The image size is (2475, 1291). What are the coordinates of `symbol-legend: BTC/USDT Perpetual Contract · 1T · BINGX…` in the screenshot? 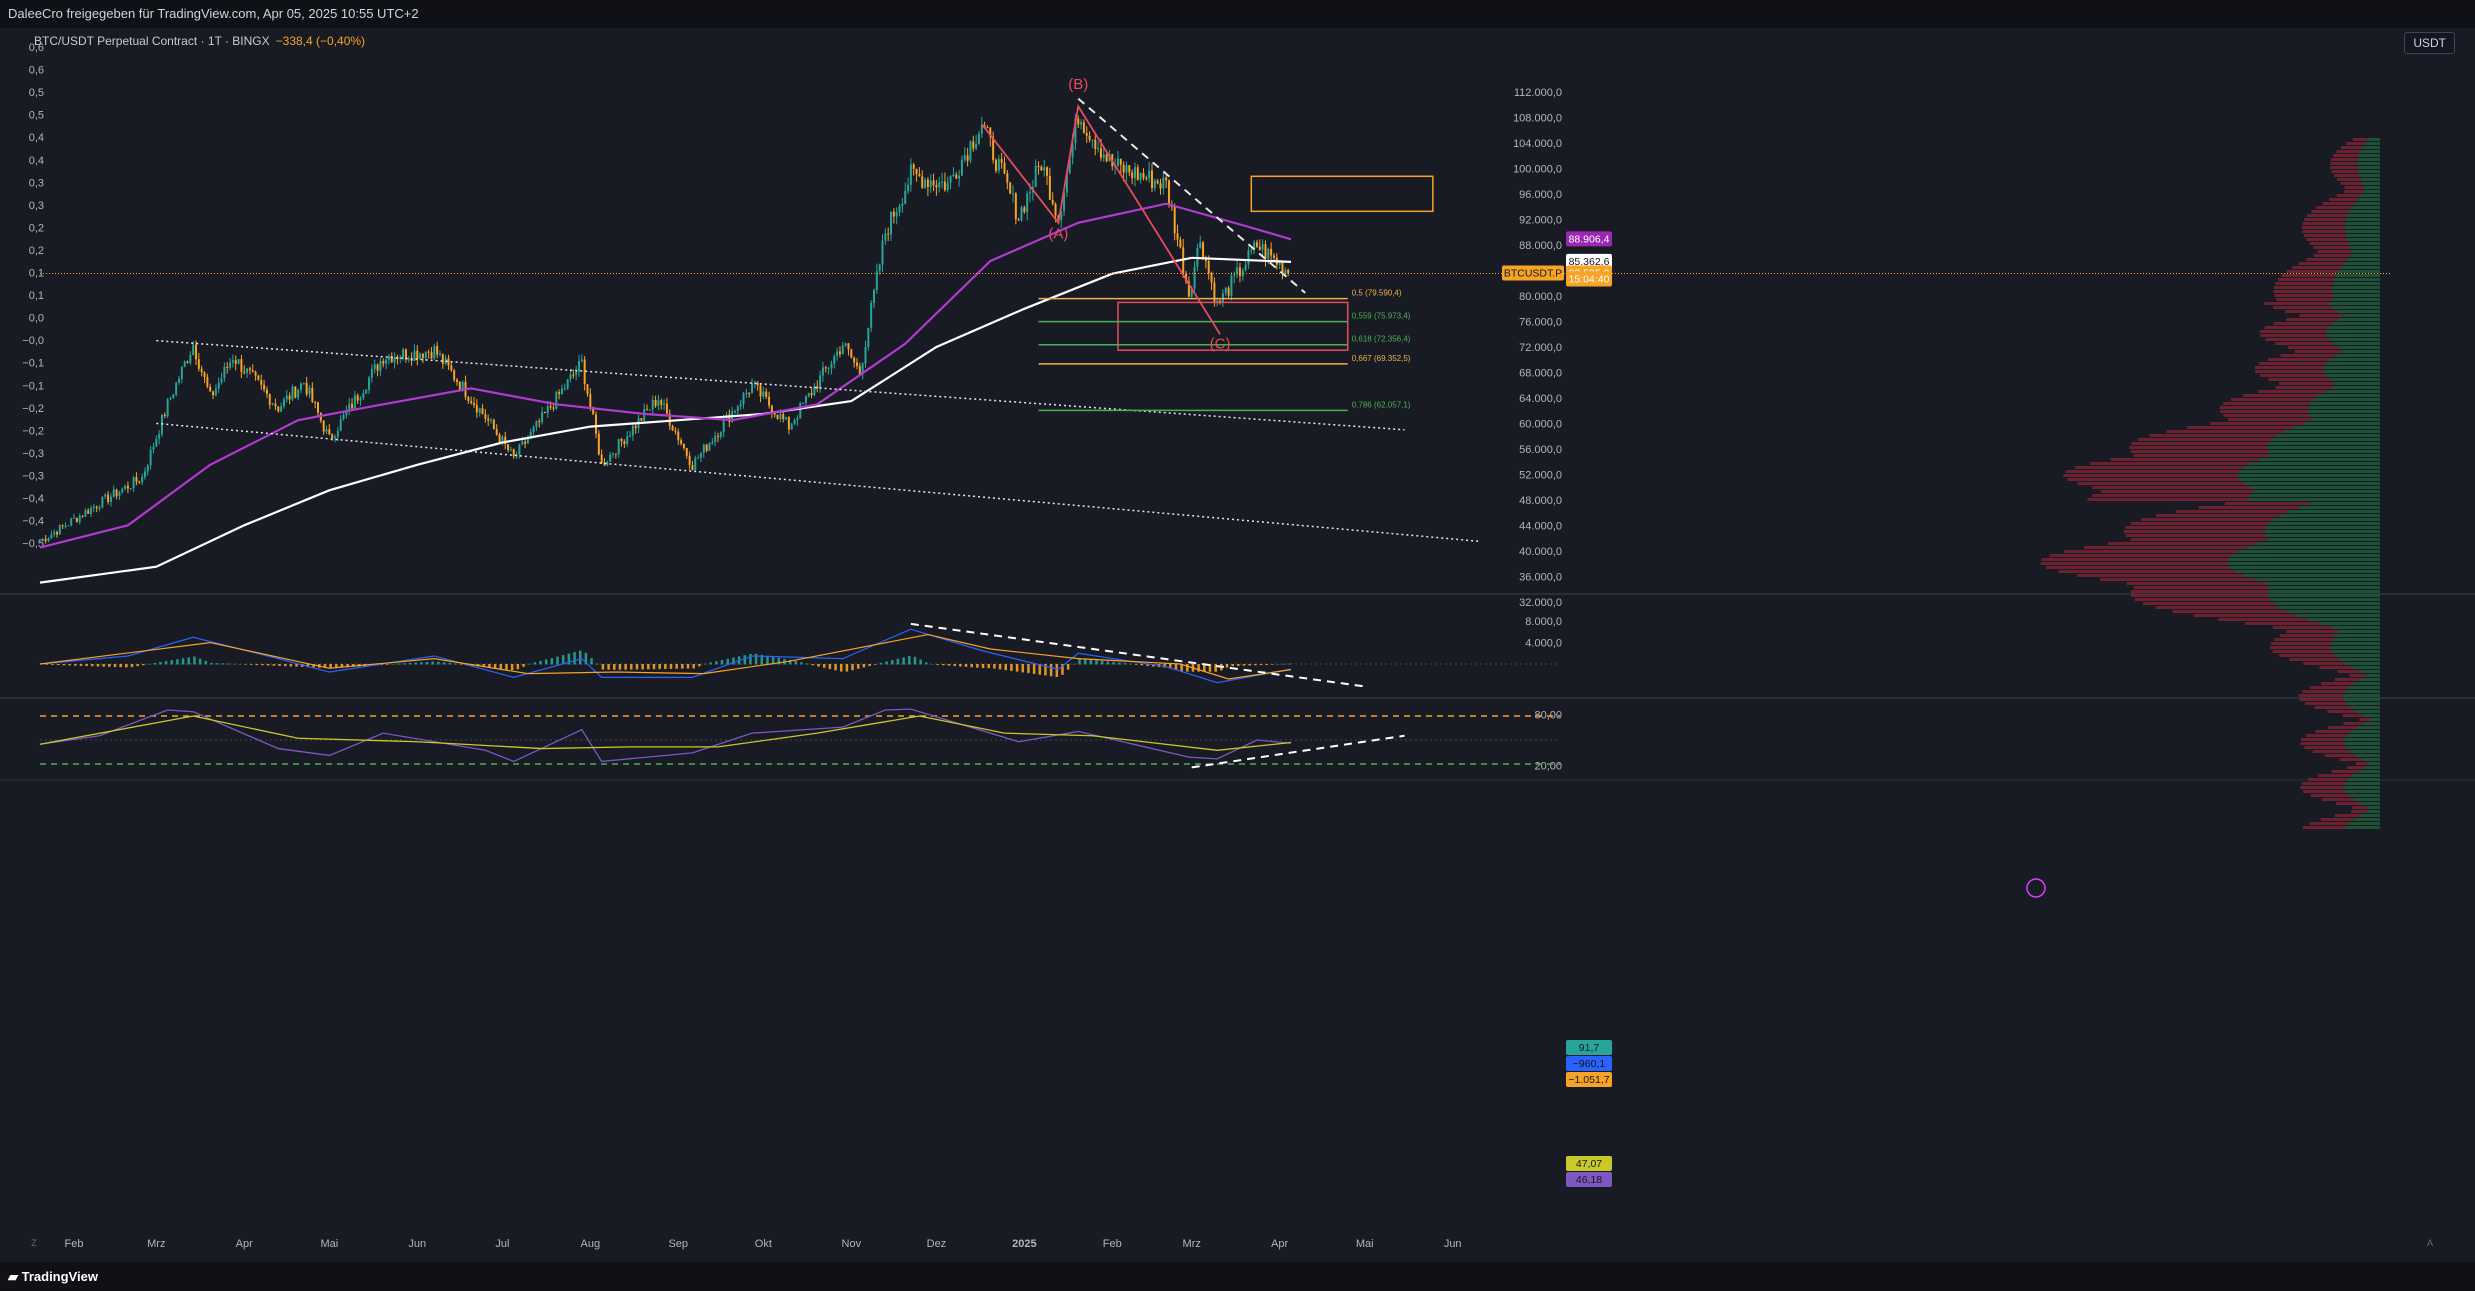 It's located at (199, 41).